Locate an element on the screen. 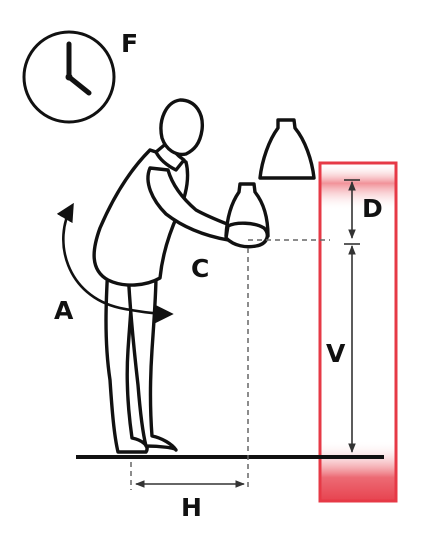 The width and height of the screenshot is (428, 537). vertical-label: V is located at coordinates (336, 353).